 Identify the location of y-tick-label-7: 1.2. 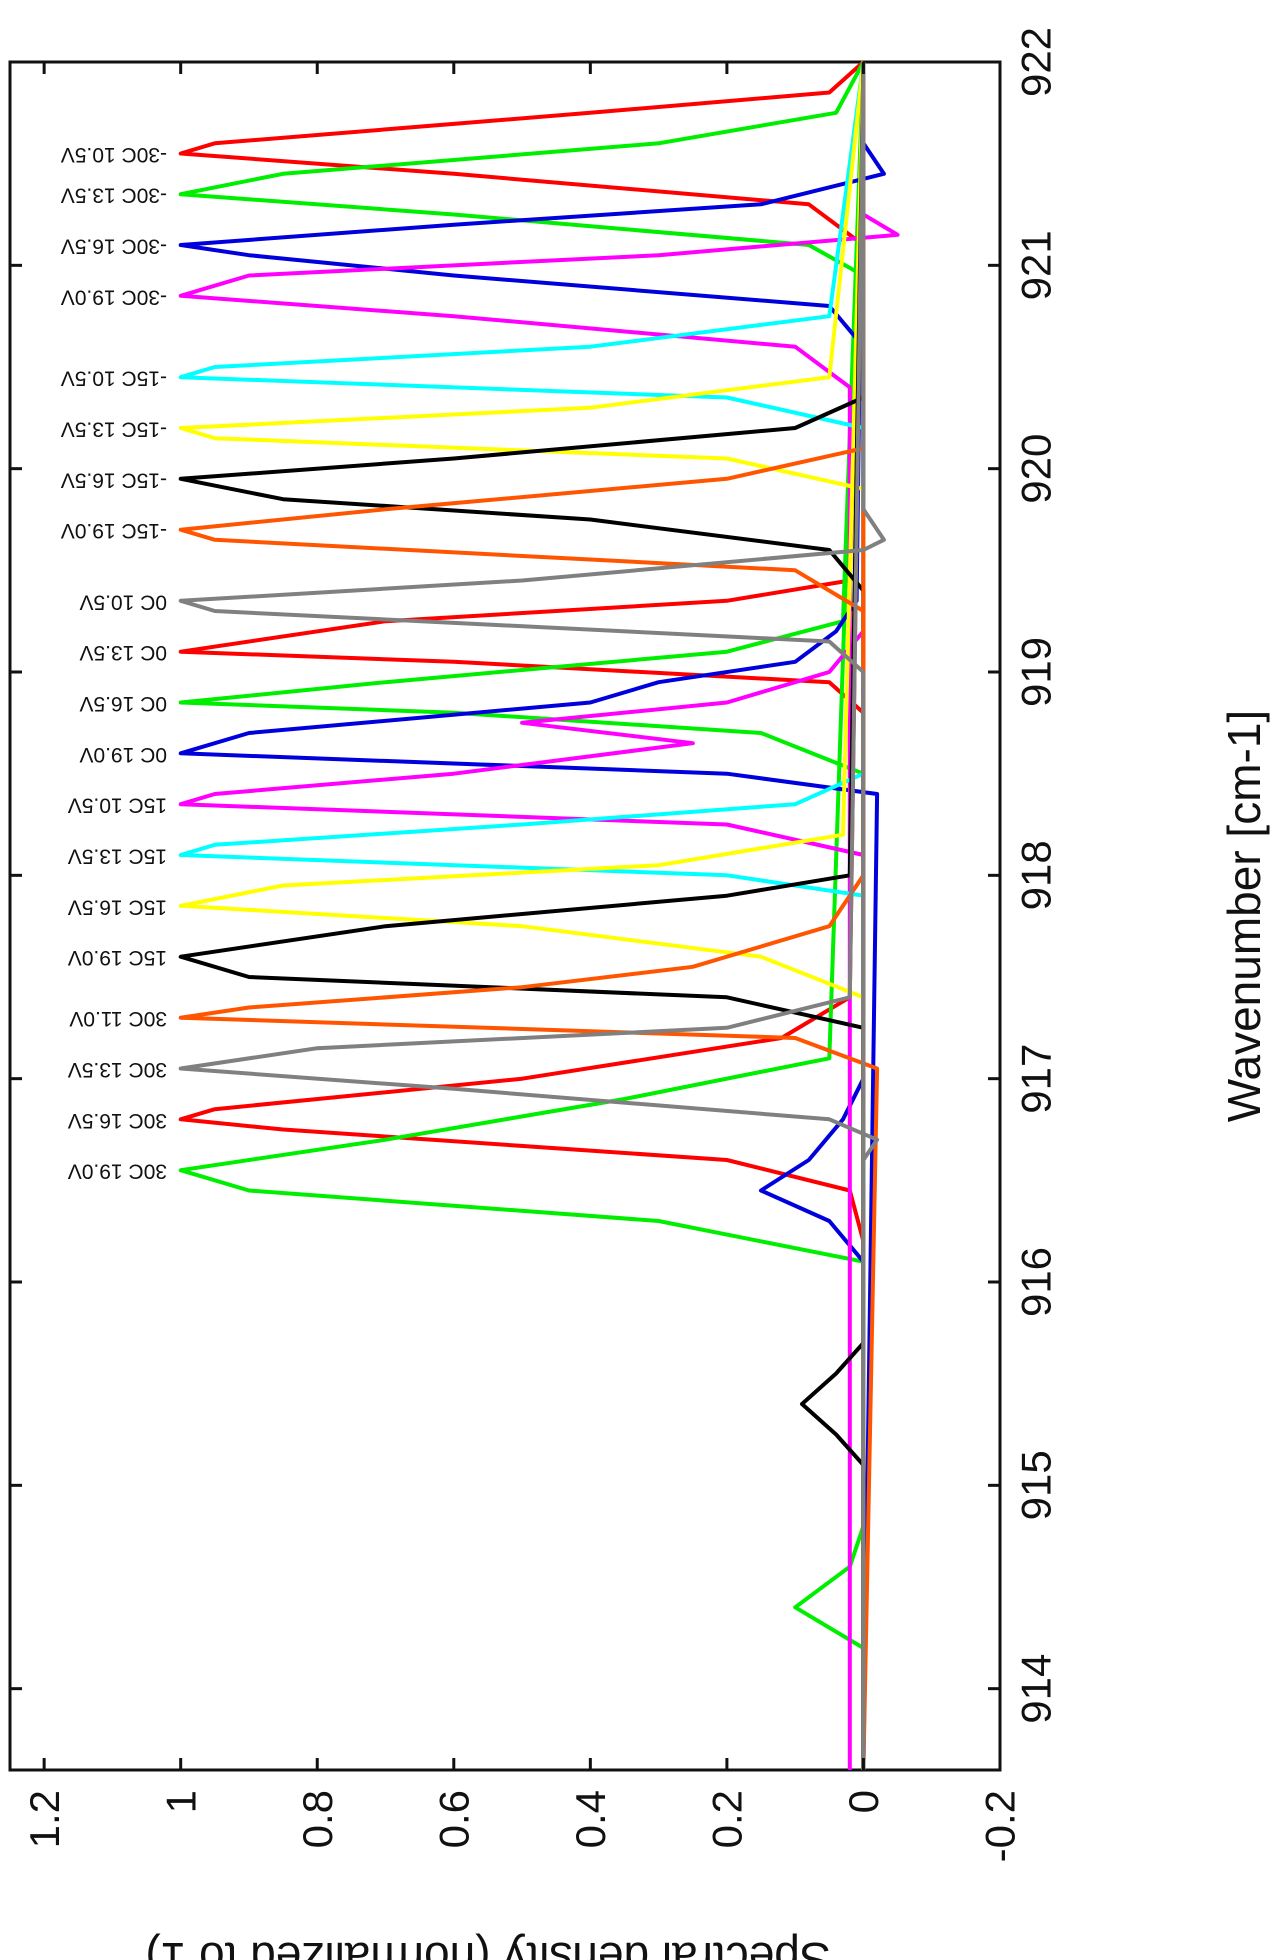
(44, 1819).